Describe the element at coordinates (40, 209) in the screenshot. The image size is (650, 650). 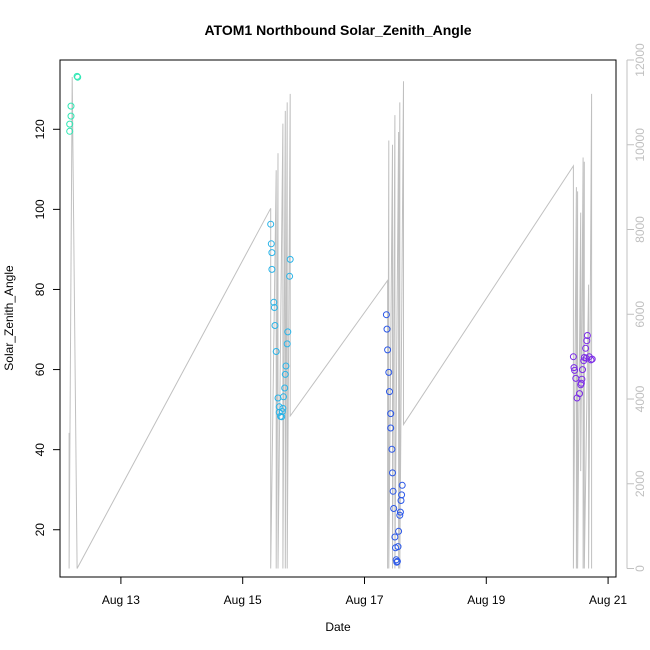
I see `y-left-tick-label-4: 100` at that location.